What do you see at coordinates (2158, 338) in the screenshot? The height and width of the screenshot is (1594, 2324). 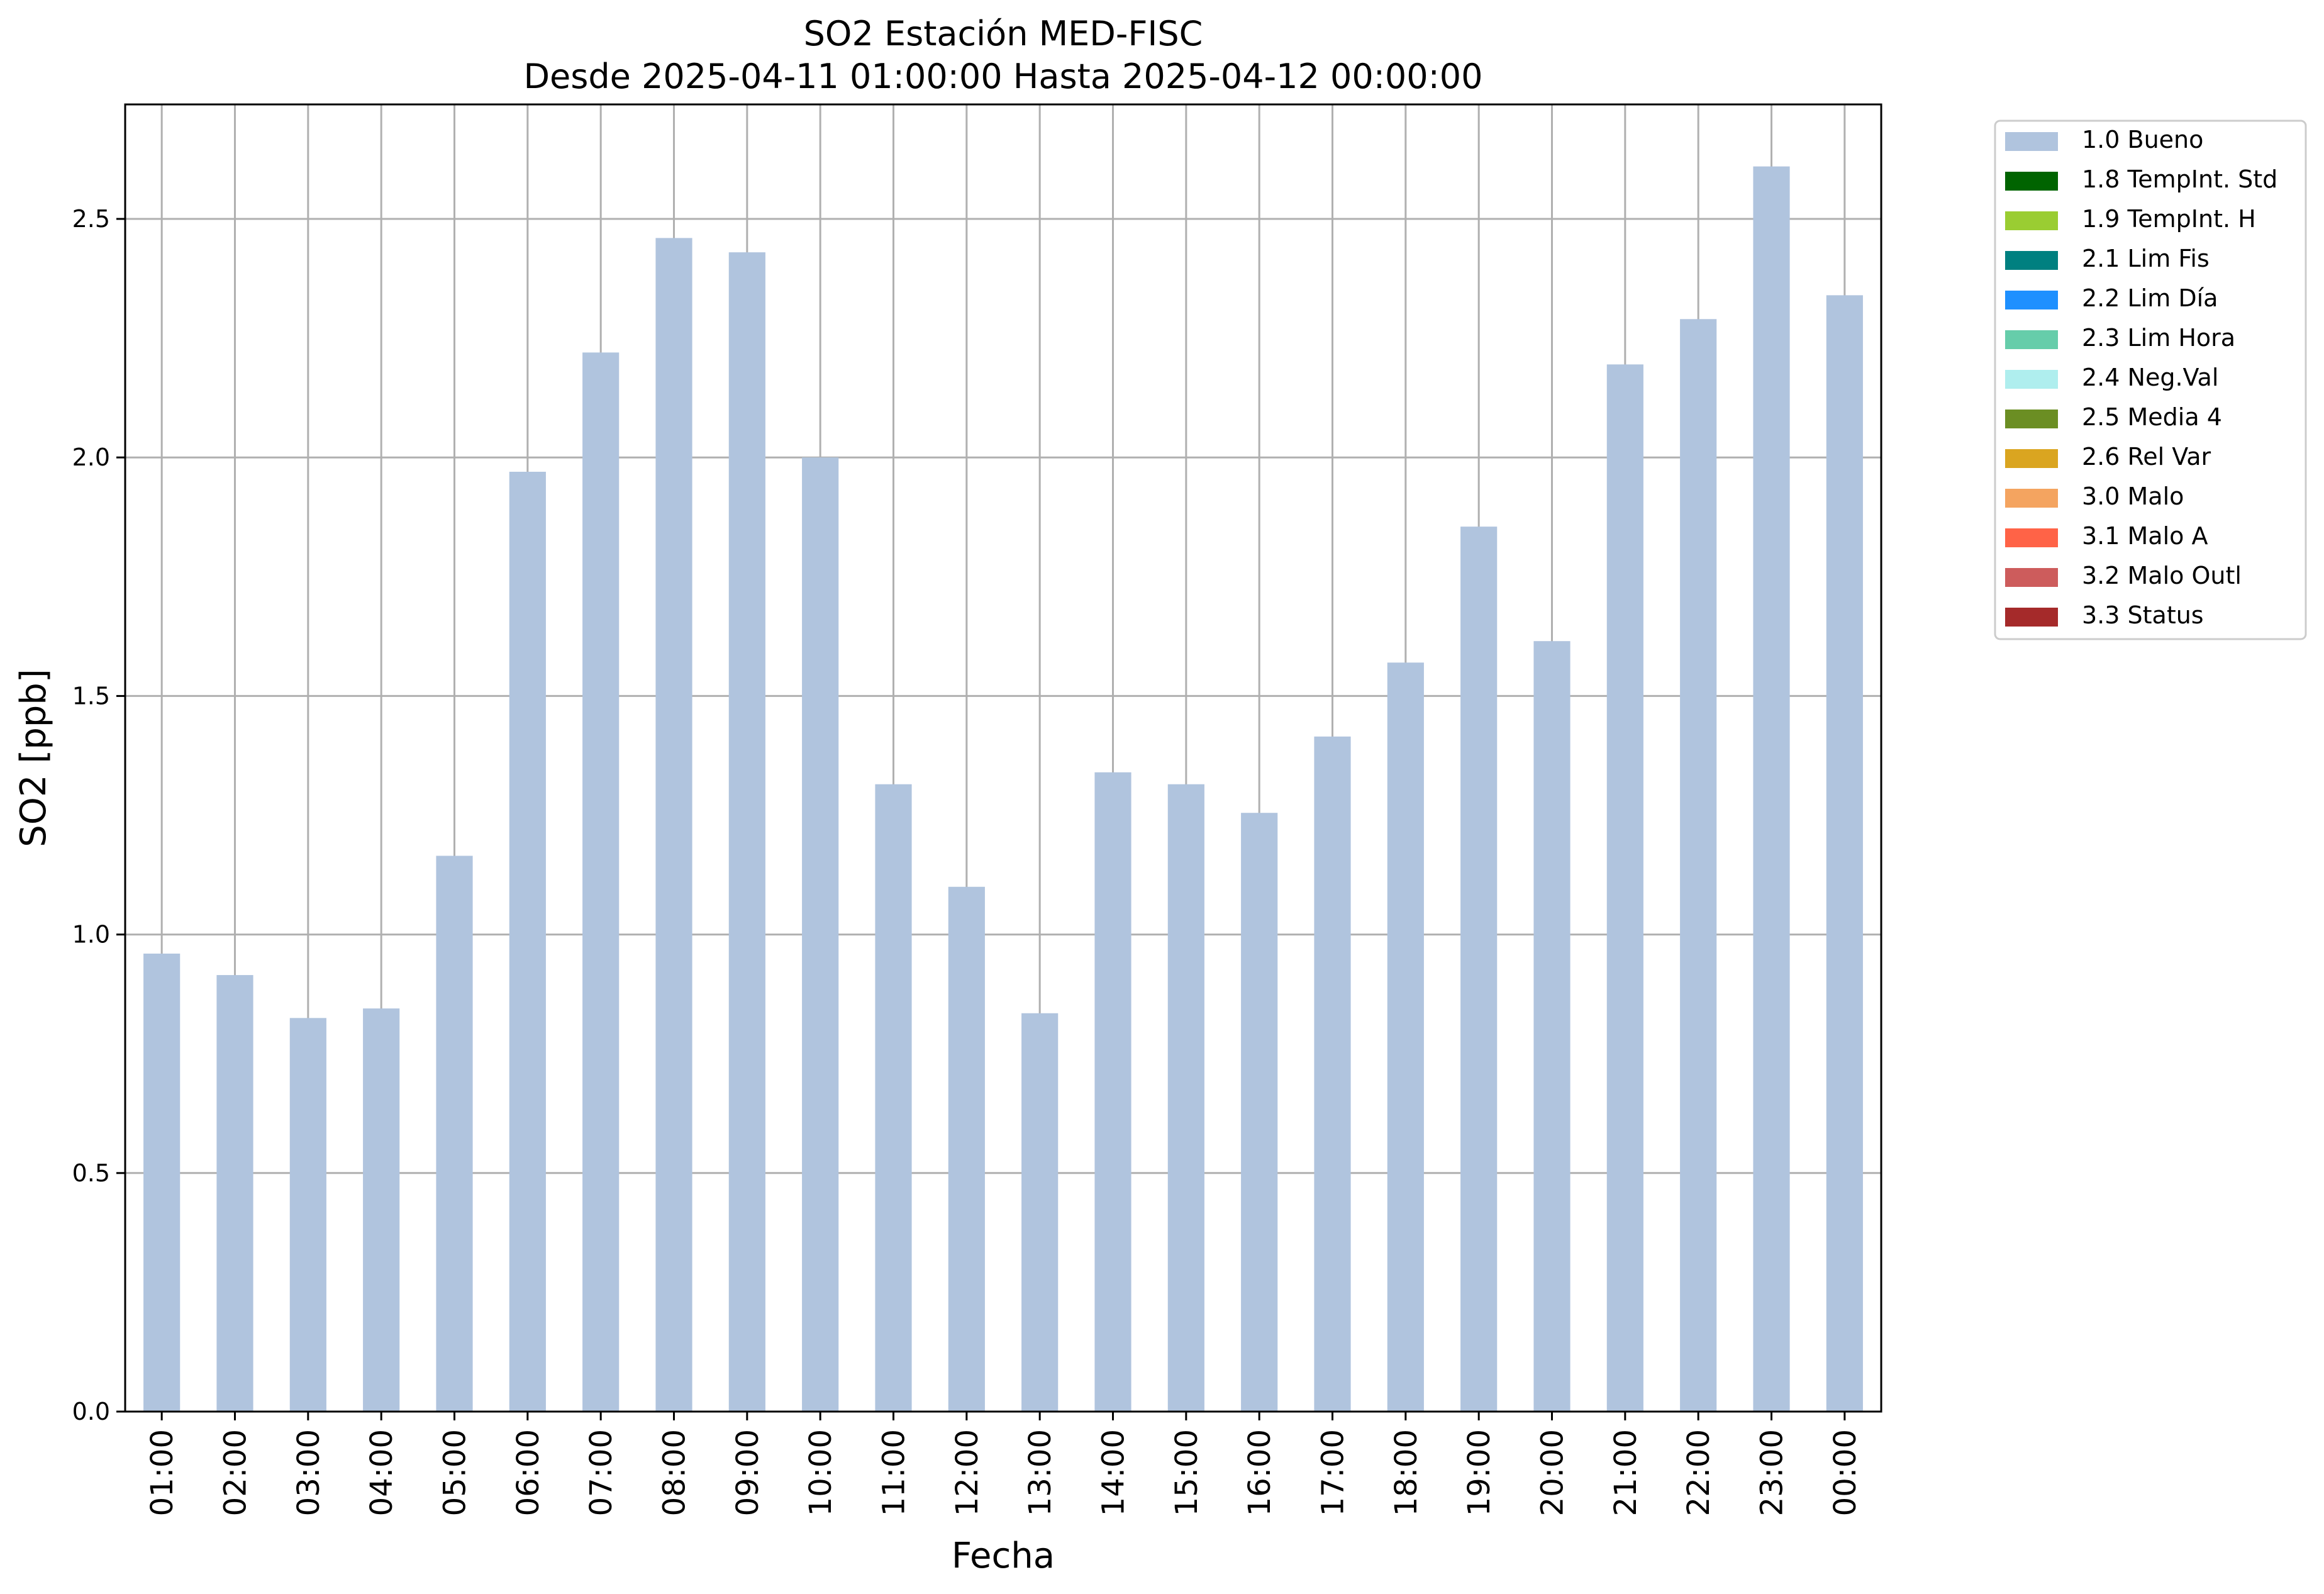 I see `legend-label: 2.3 Lim Hora` at bounding box center [2158, 338].